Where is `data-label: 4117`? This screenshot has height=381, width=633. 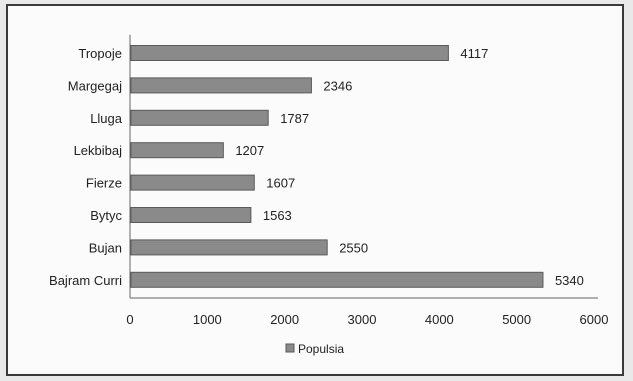 data-label: 4117 is located at coordinates (474, 53).